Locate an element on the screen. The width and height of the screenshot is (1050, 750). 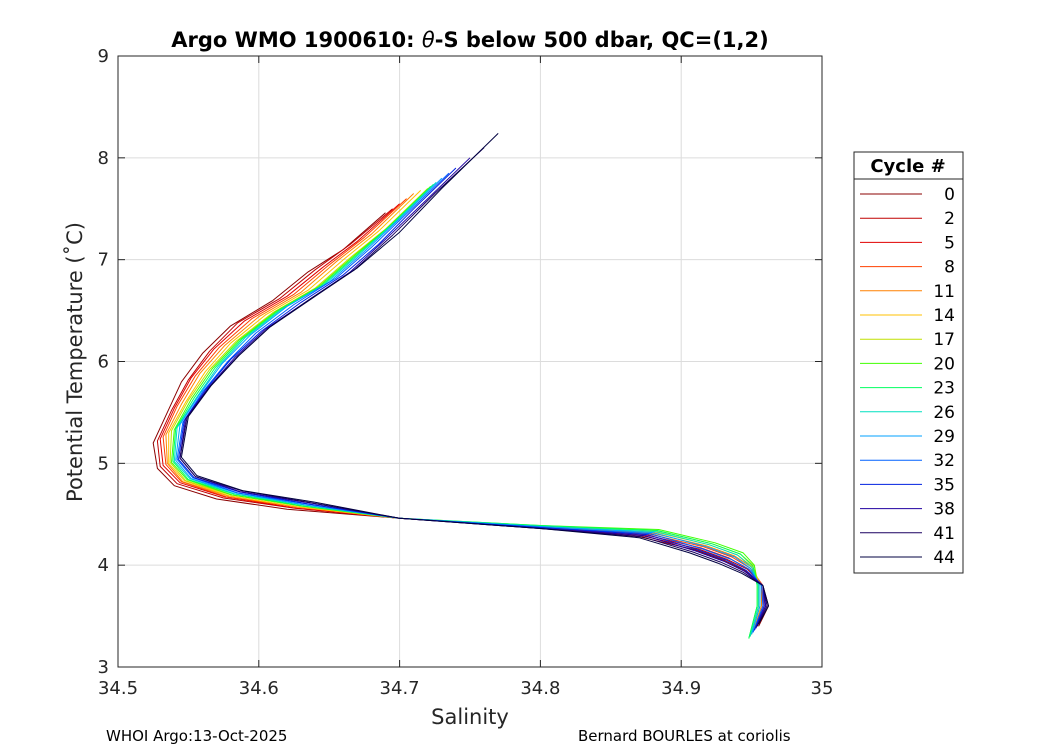
x-axis-label: Salinity is located at coordinates (470, 717).